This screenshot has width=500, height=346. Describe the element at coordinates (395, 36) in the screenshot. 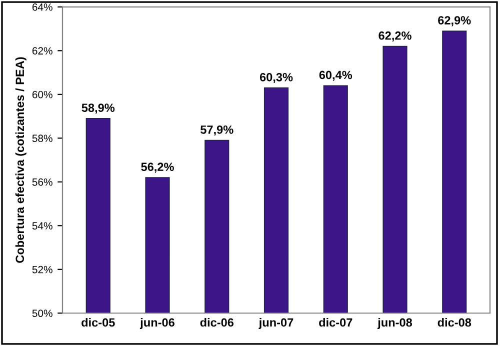

I see `text: 62,2%` at that location.